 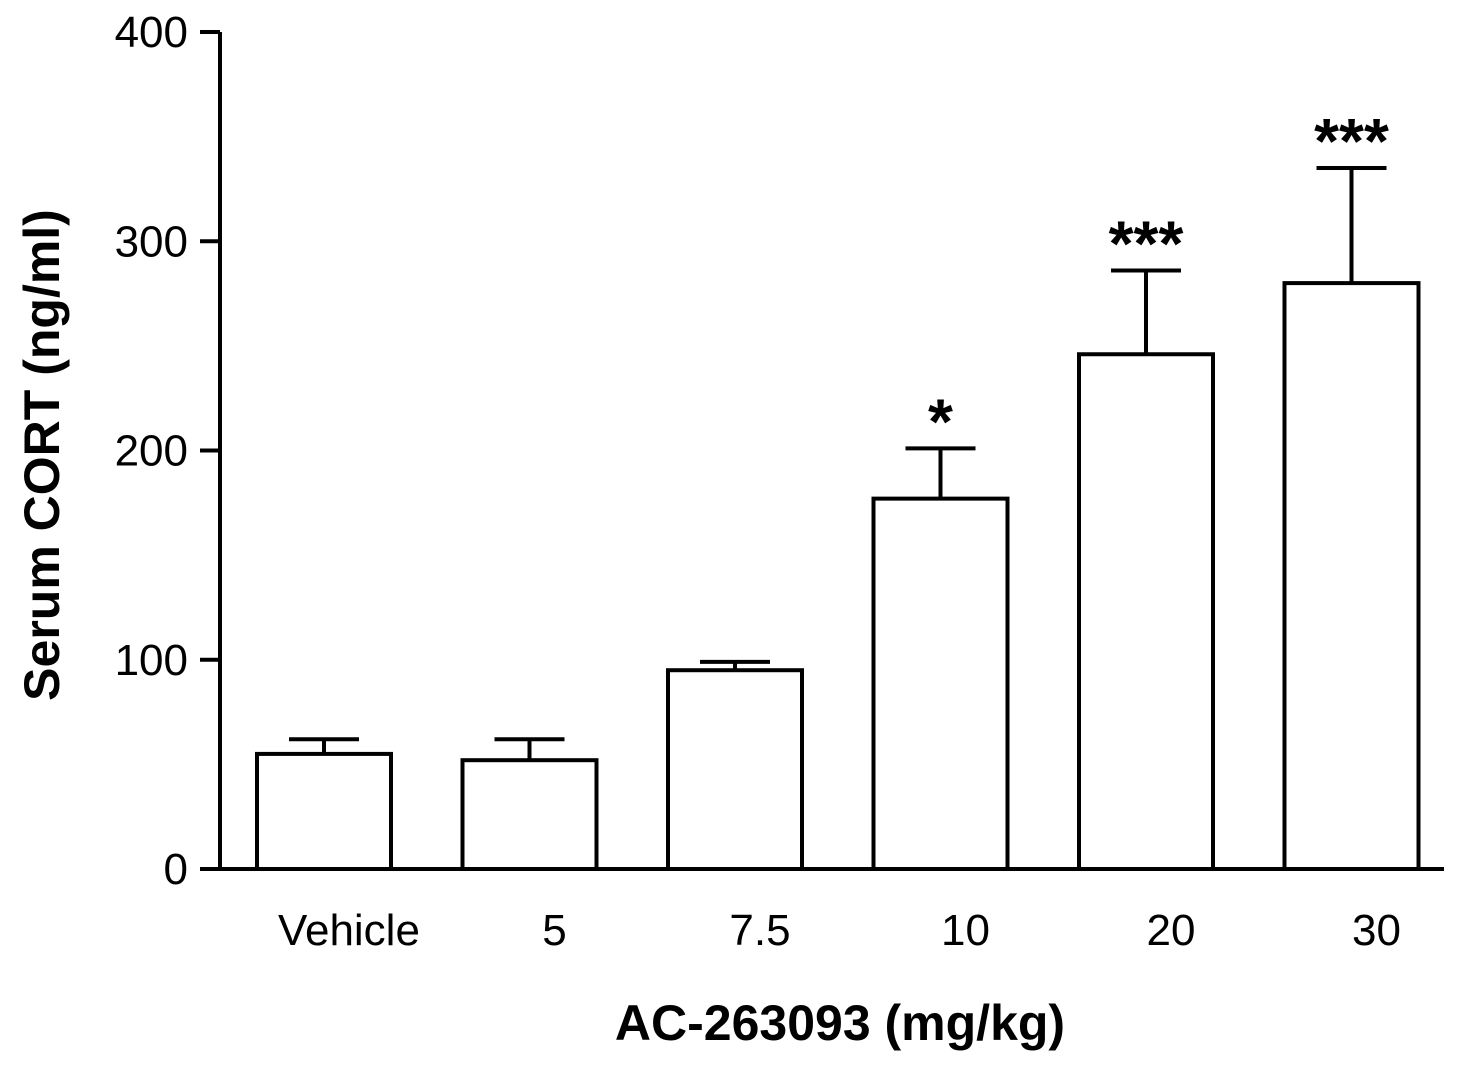 What do you see at coordinates (840, 1023) in the screenshot?
I see `x-axis-title: AC-263093 (mg/kg)` at bounding box center [840, 1023].